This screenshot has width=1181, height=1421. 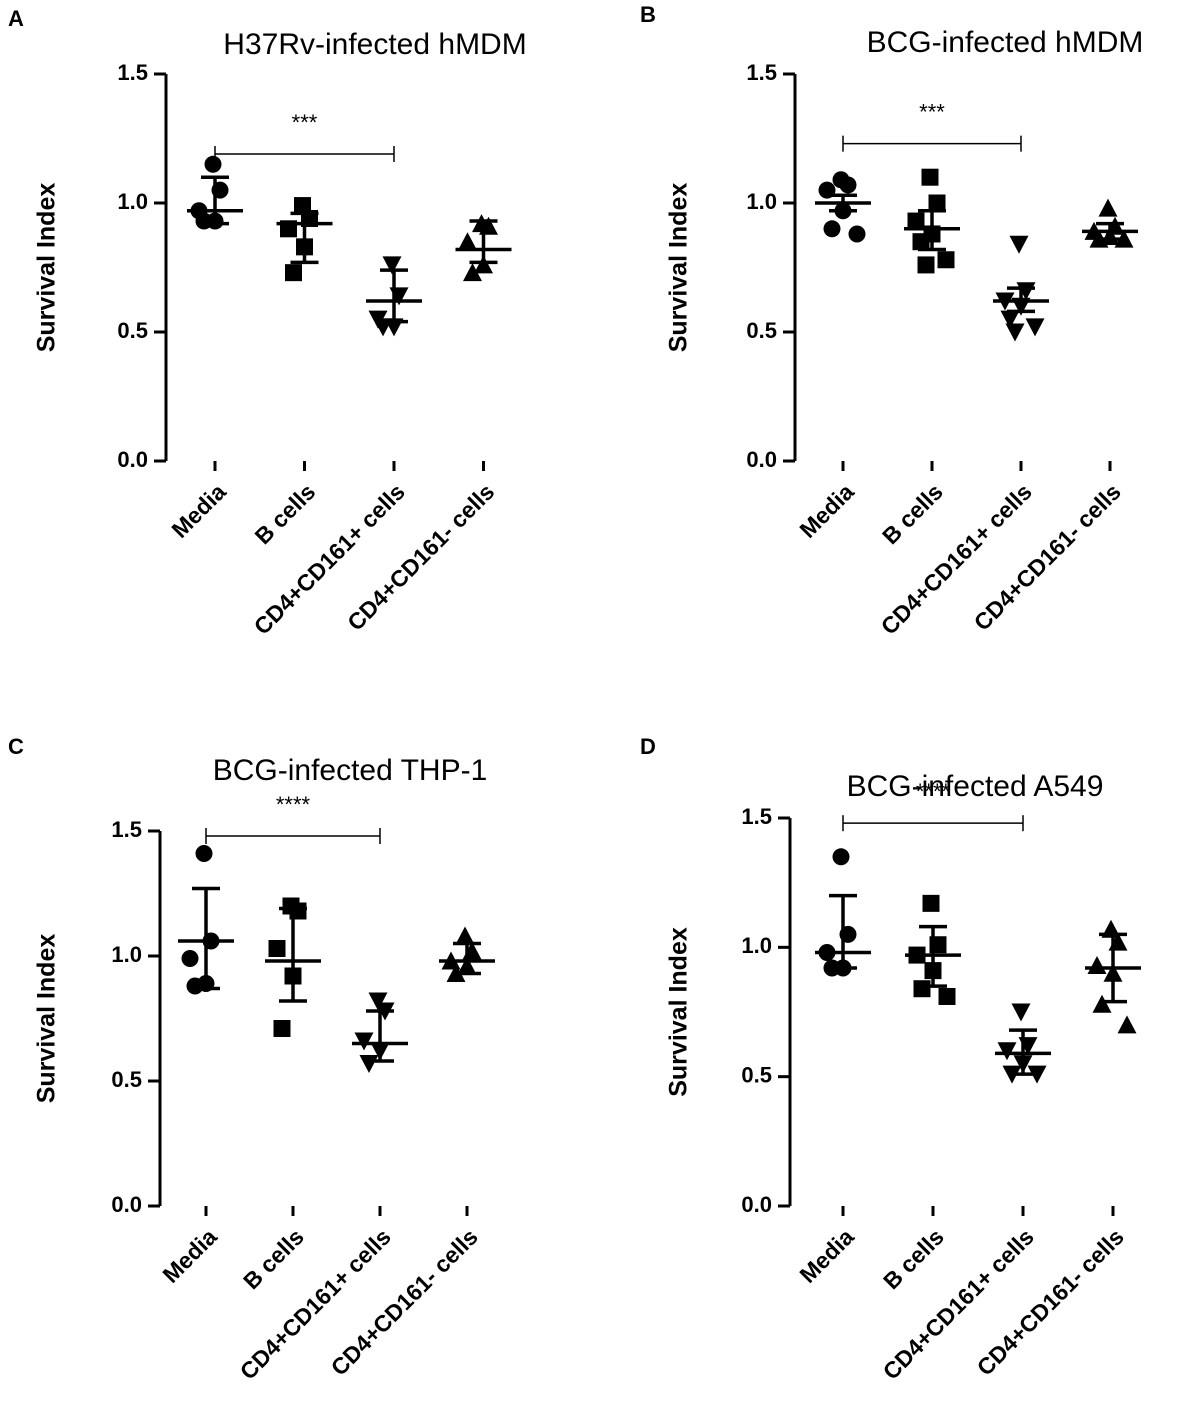 What do you see at coordinates (16, 18) in the screenshot?
I see `panel-label: A` at bounding box center [16, 18].